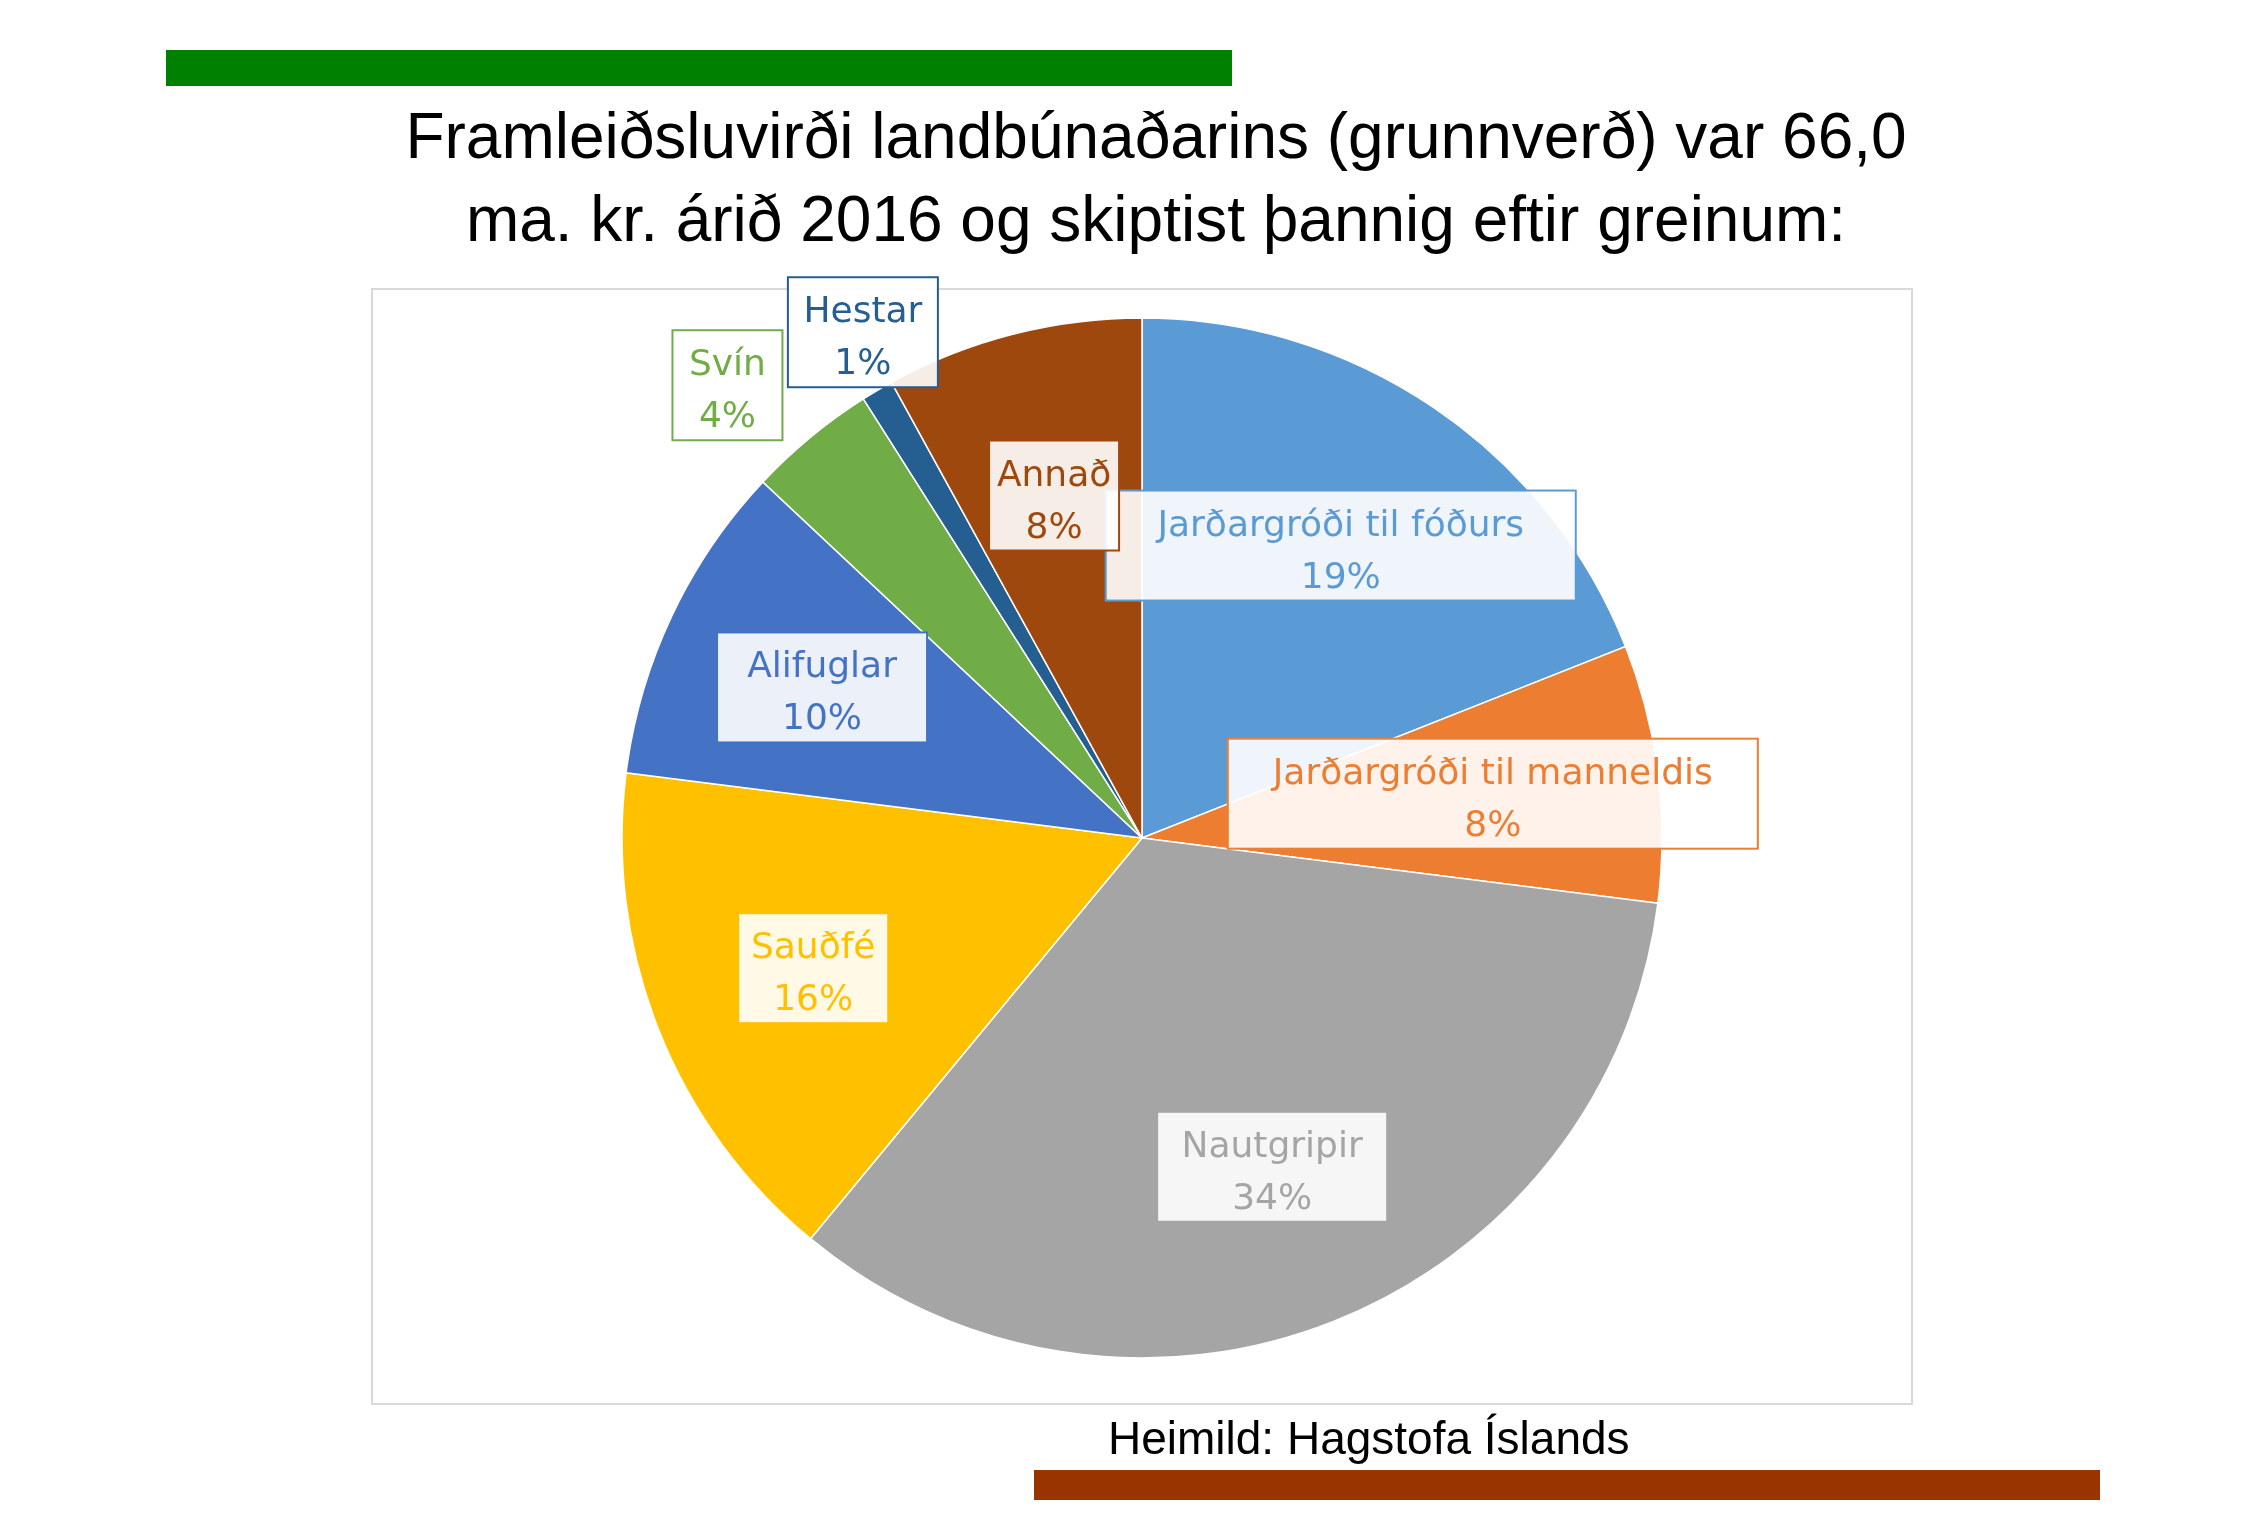 This screenshot has width=2250, height=1518. I want to click on slice-label: Sauðfé, so click(813, 946).